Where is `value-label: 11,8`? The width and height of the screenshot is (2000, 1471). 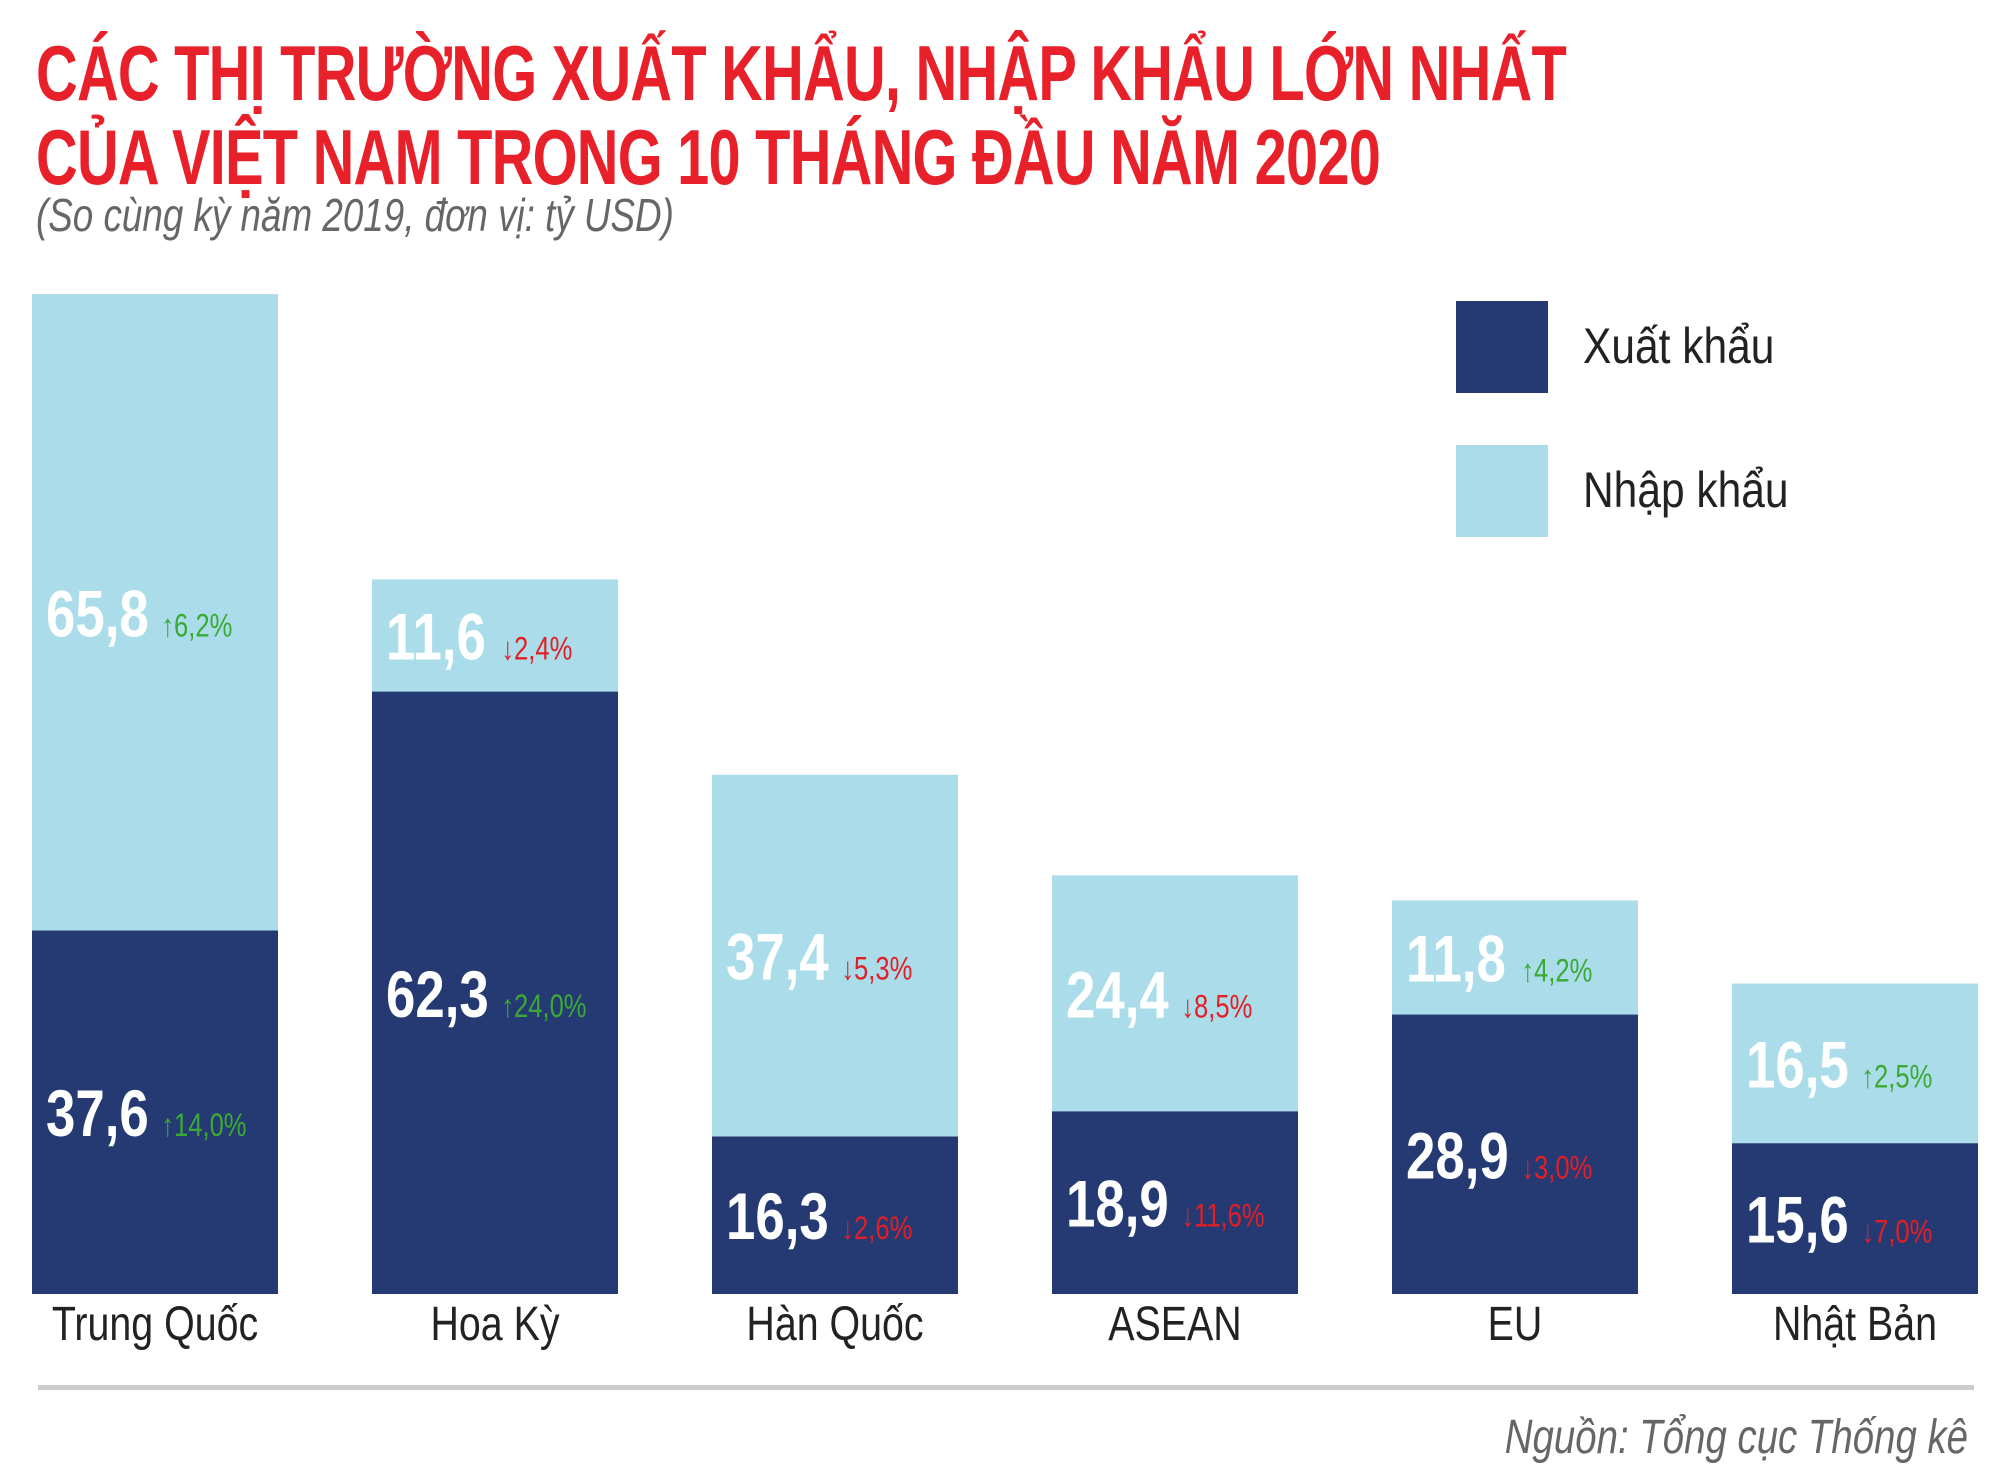
value-label: 11,8 is located at coordinates (1456, 959).